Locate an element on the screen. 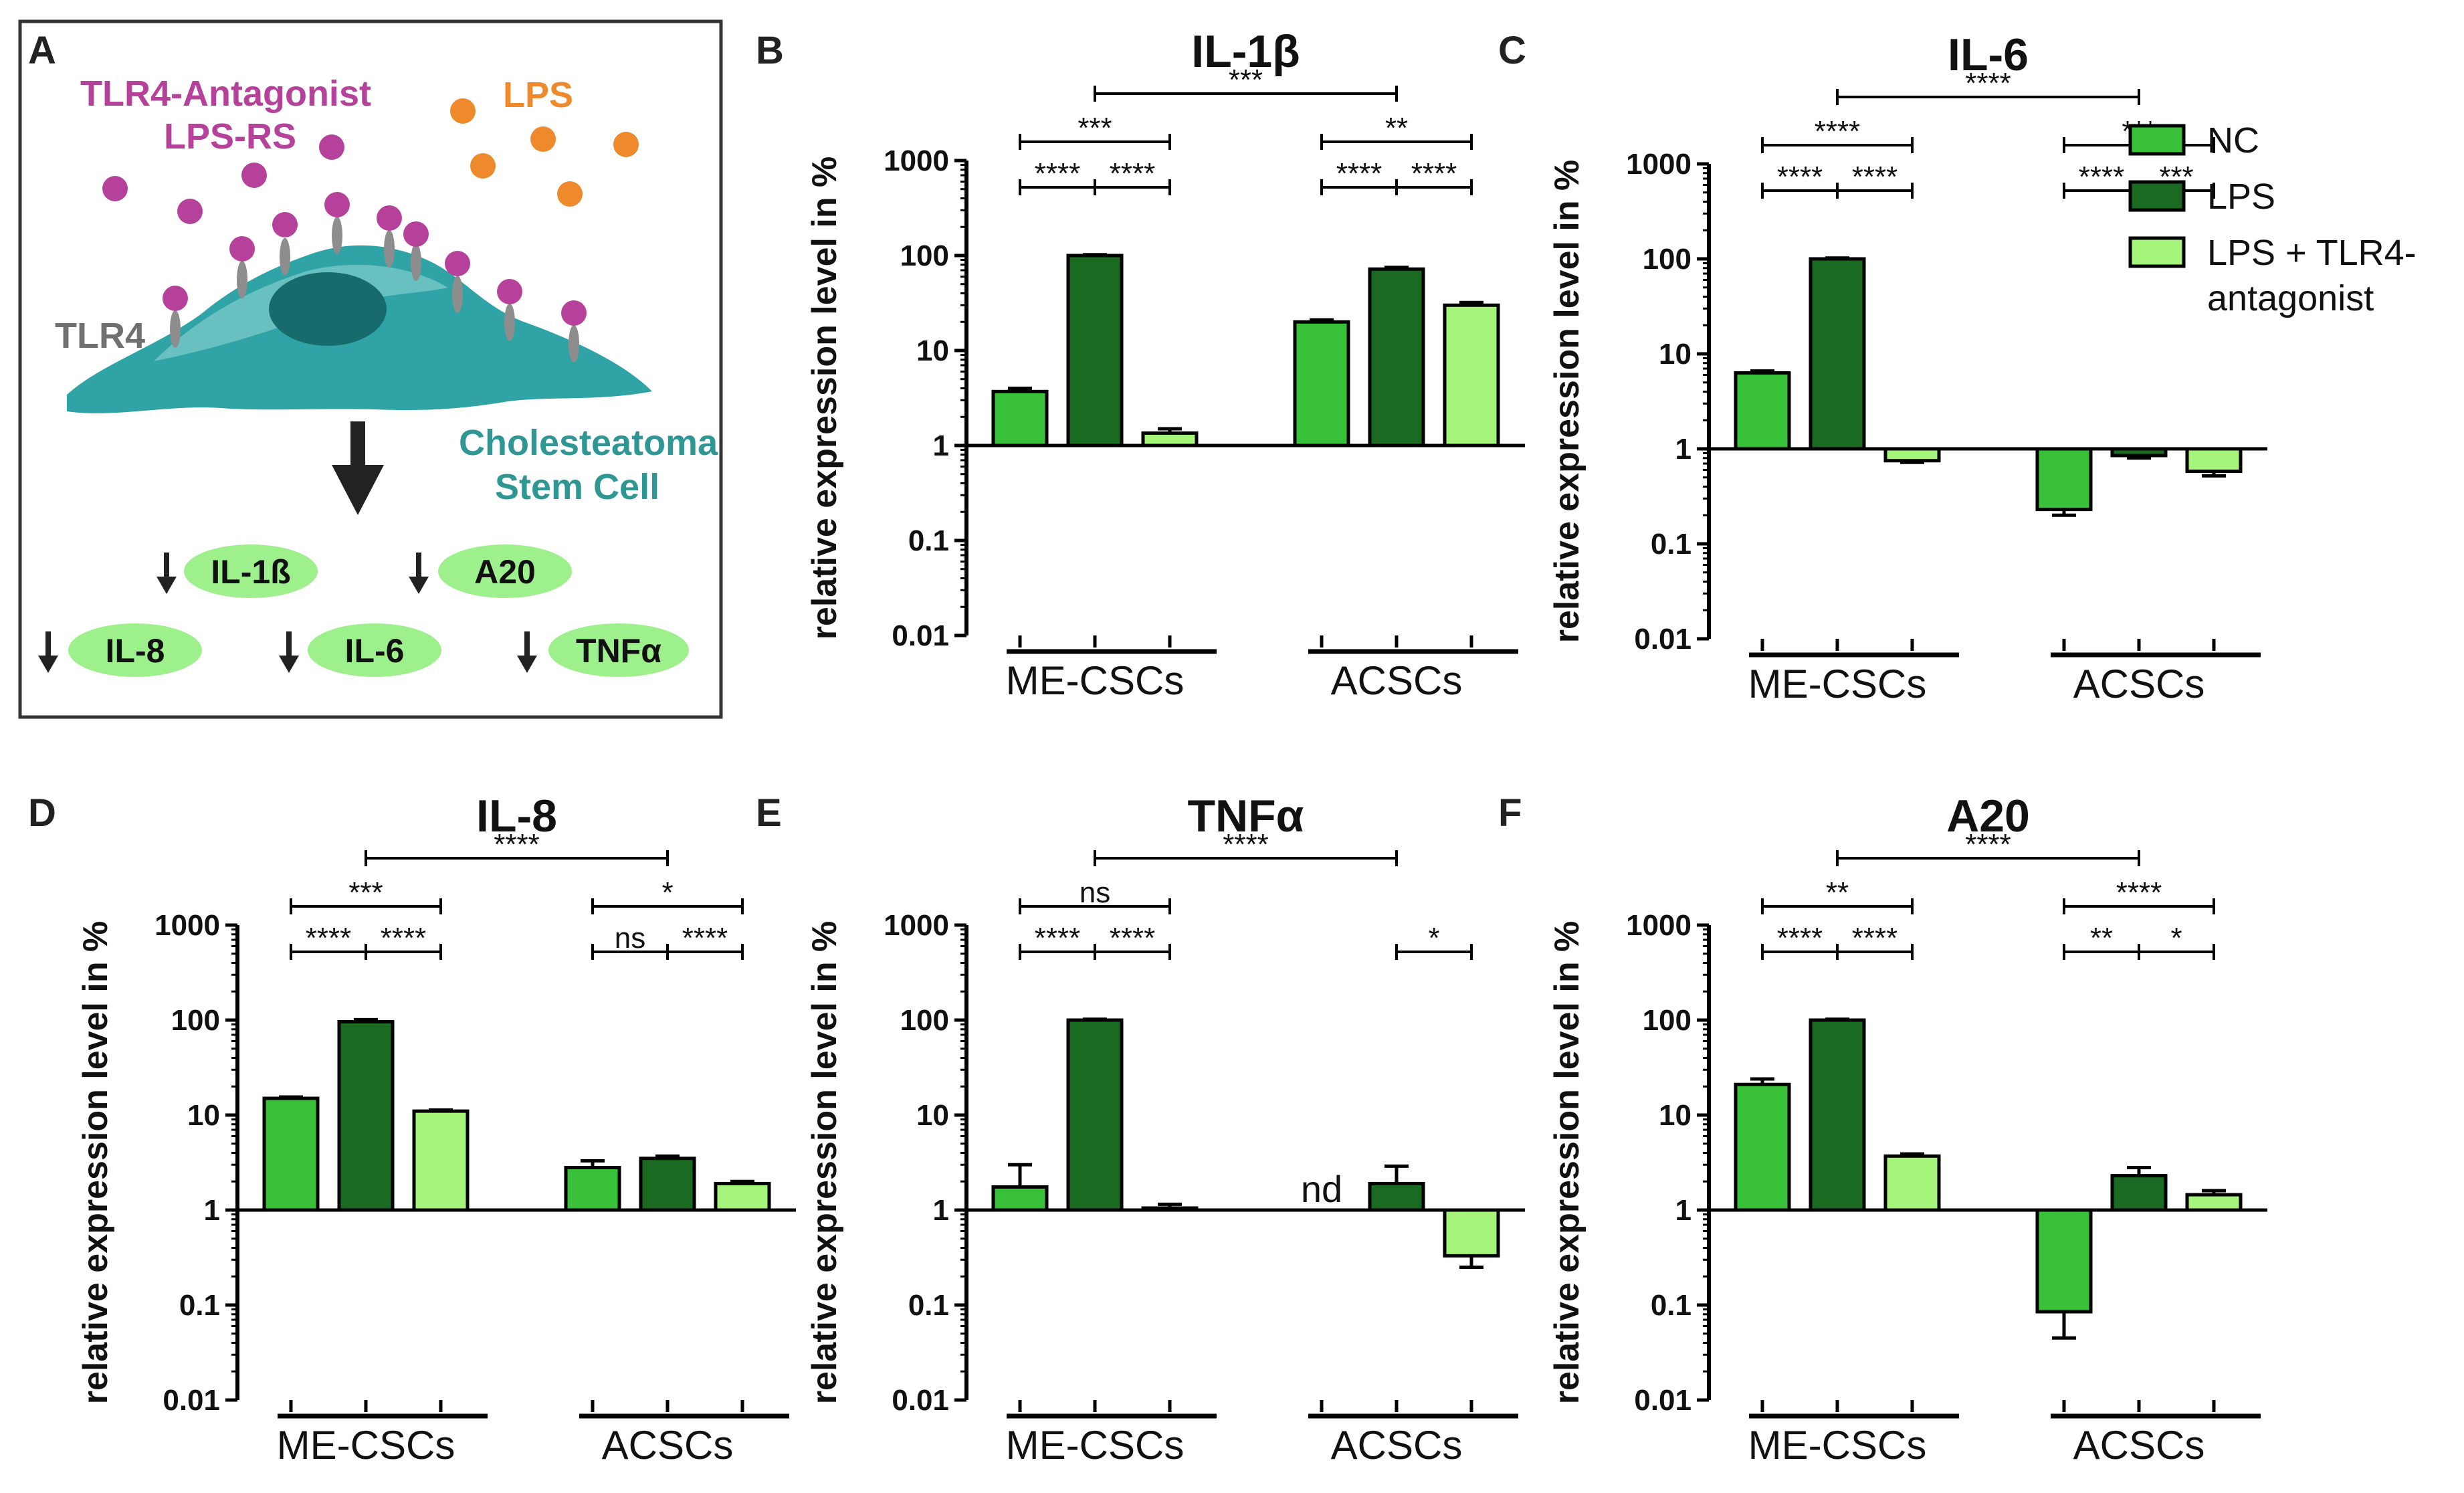 The height and width of the screenshot is (1493, 2464). antagonist-label-line2: LPS-RS is located at coordinates (230, 136).